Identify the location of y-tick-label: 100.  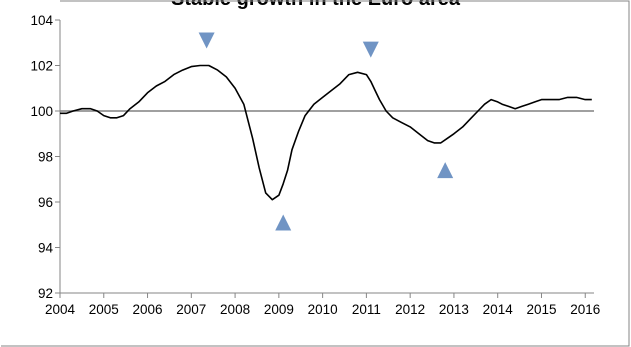
(41, 111).